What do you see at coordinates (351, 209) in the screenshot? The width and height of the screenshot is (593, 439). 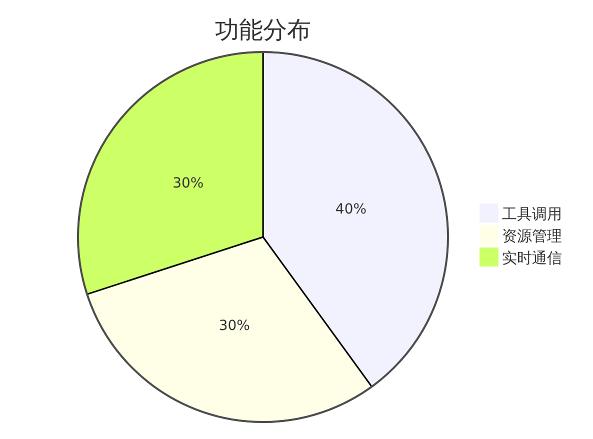 I see `data-label: 40%` at bounding box center [351, 209].